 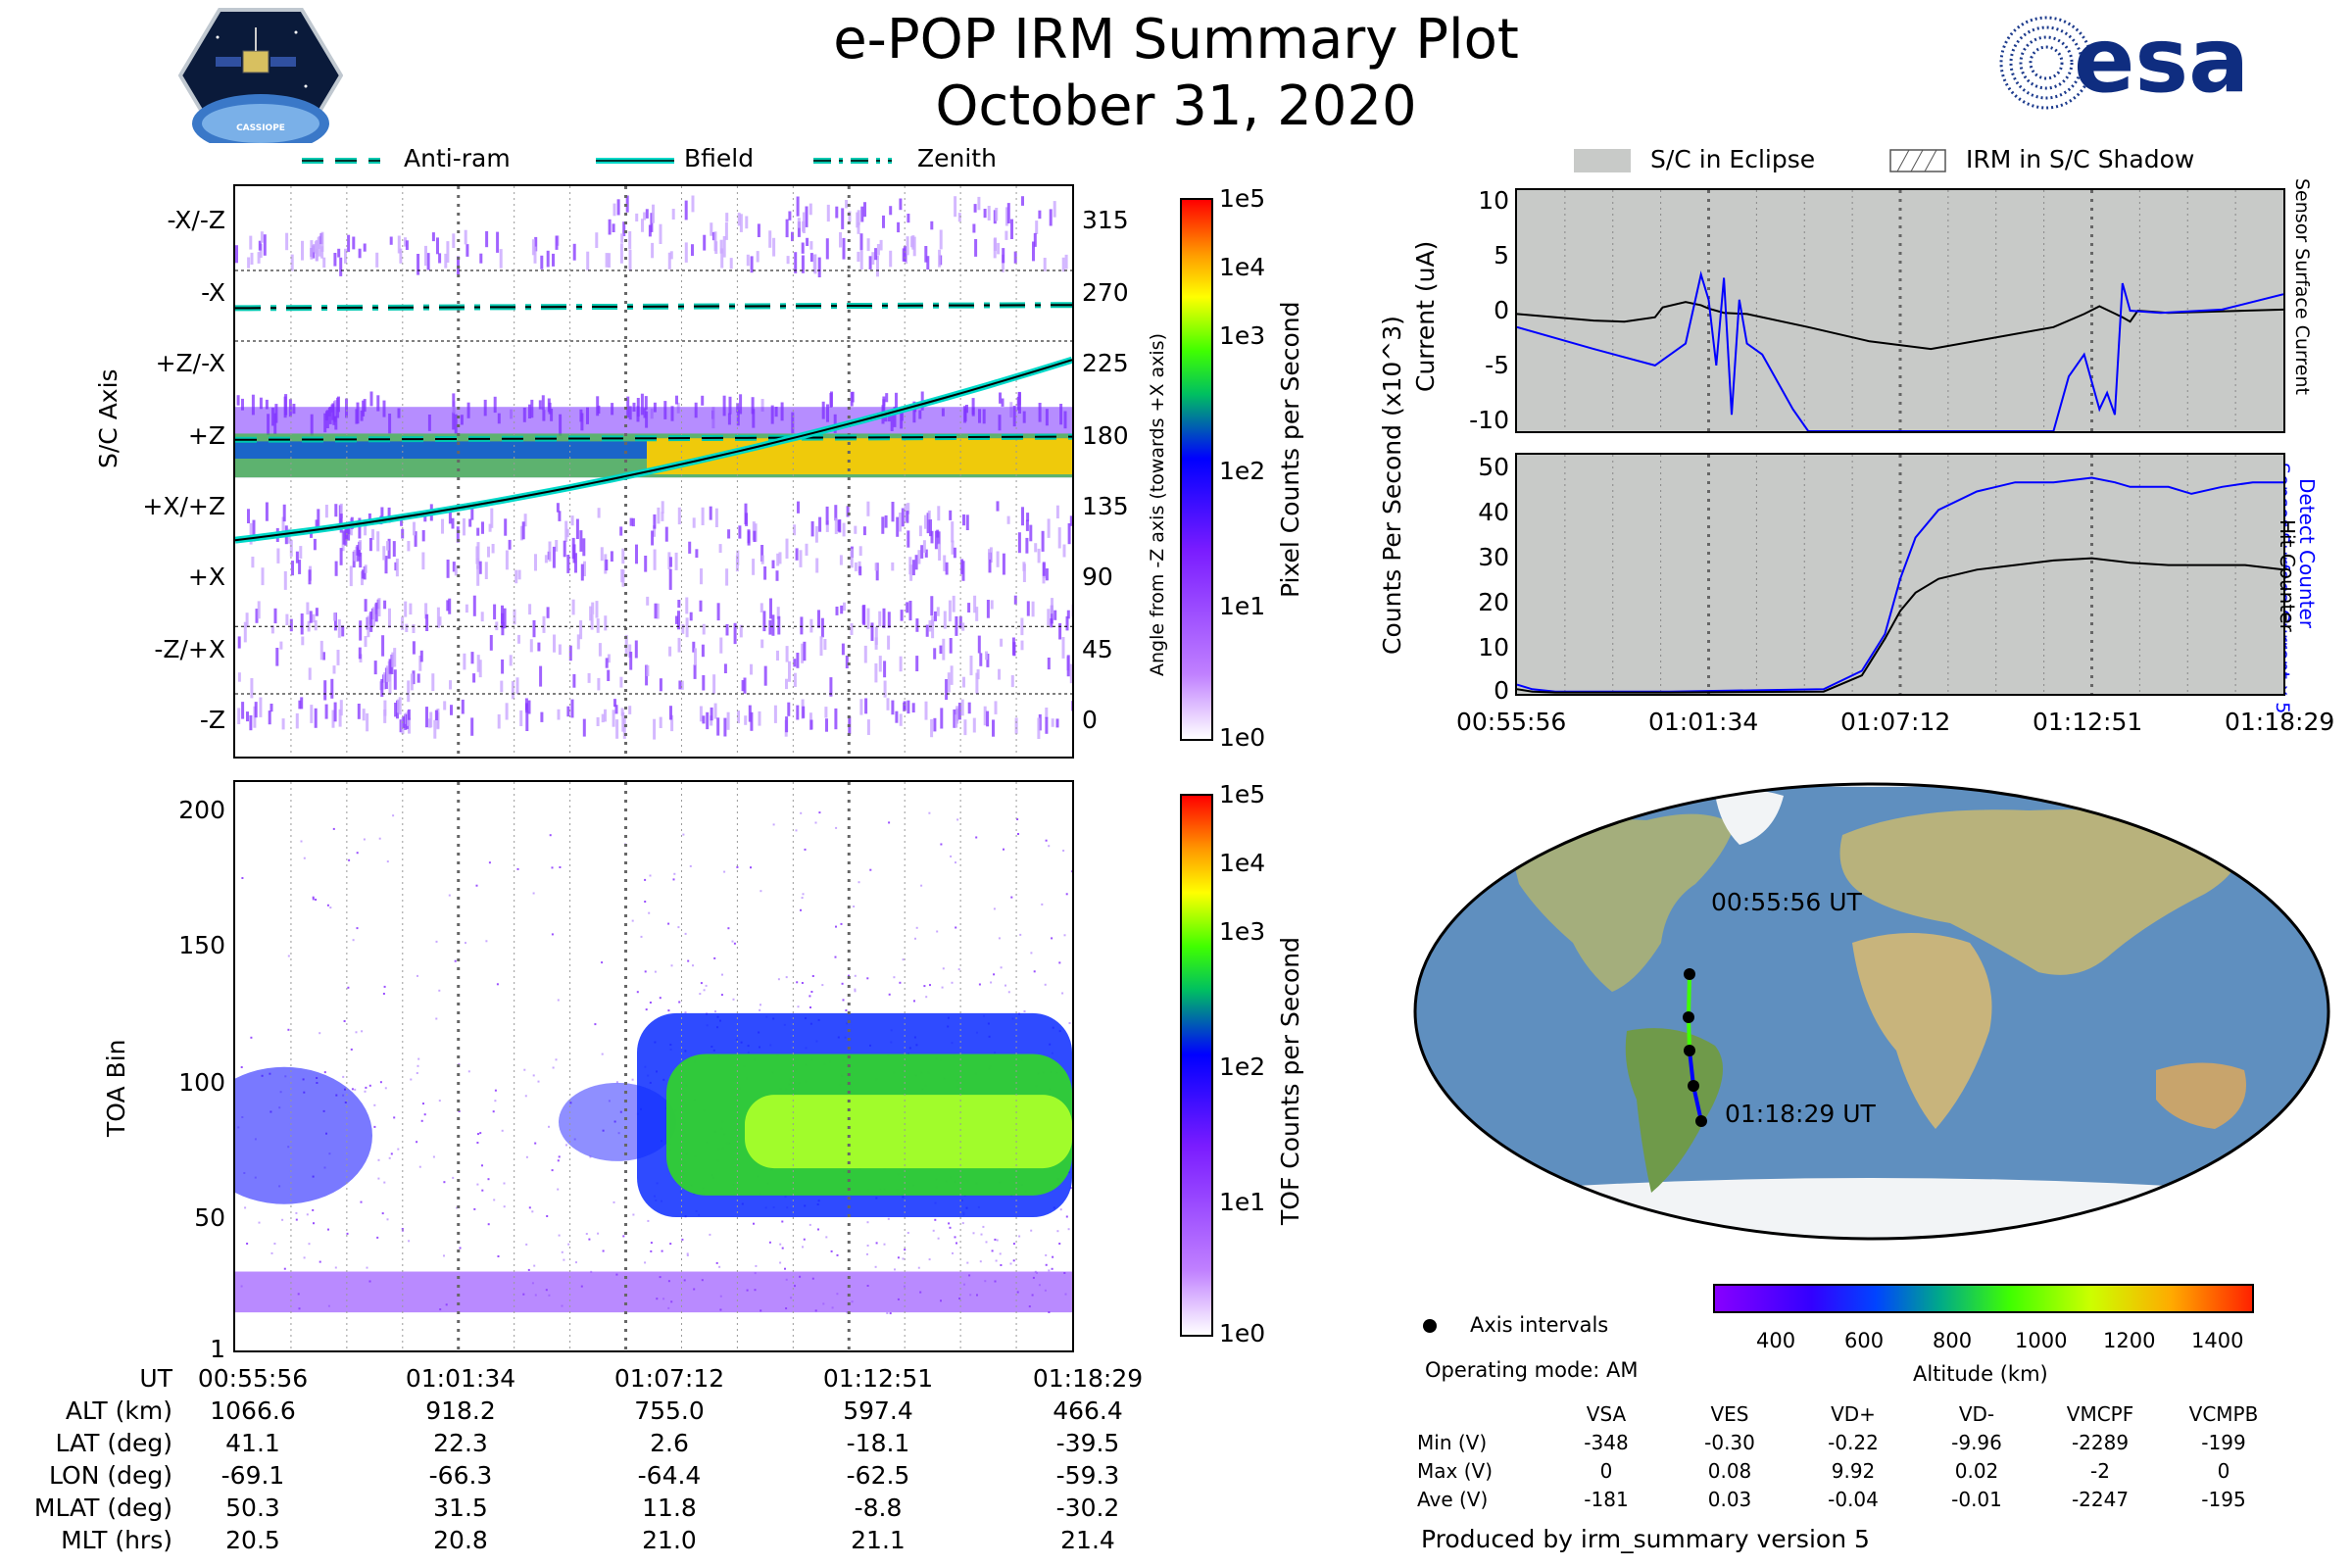 I want to click on stats-cell: Max (V), so click(x=1455, y=1470).